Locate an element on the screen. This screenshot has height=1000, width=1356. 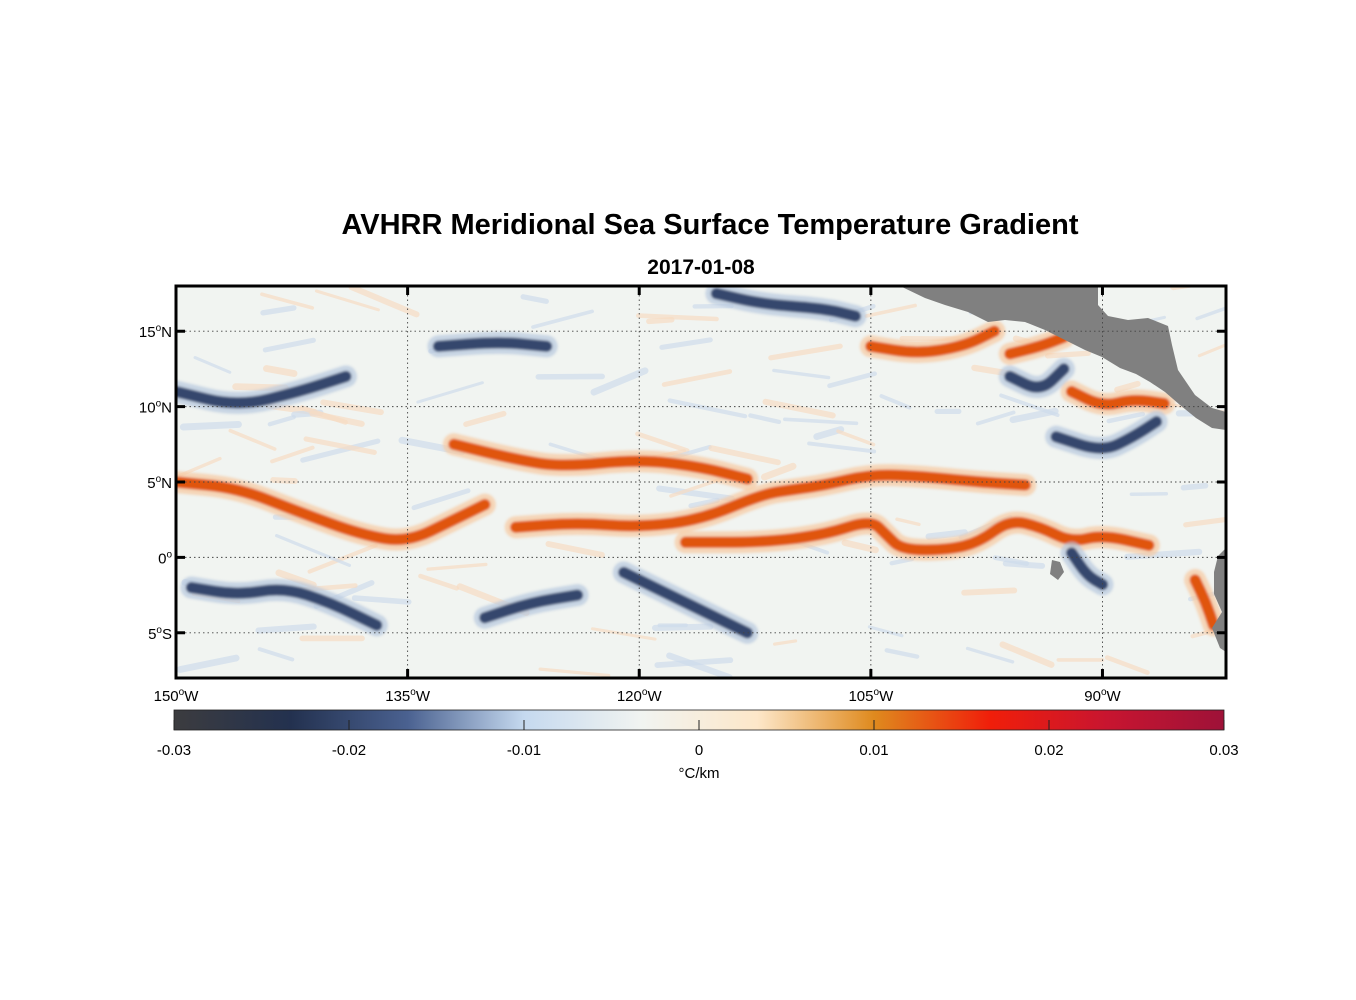
y-tick-label: 15oN is located at coordinates (155, 332).